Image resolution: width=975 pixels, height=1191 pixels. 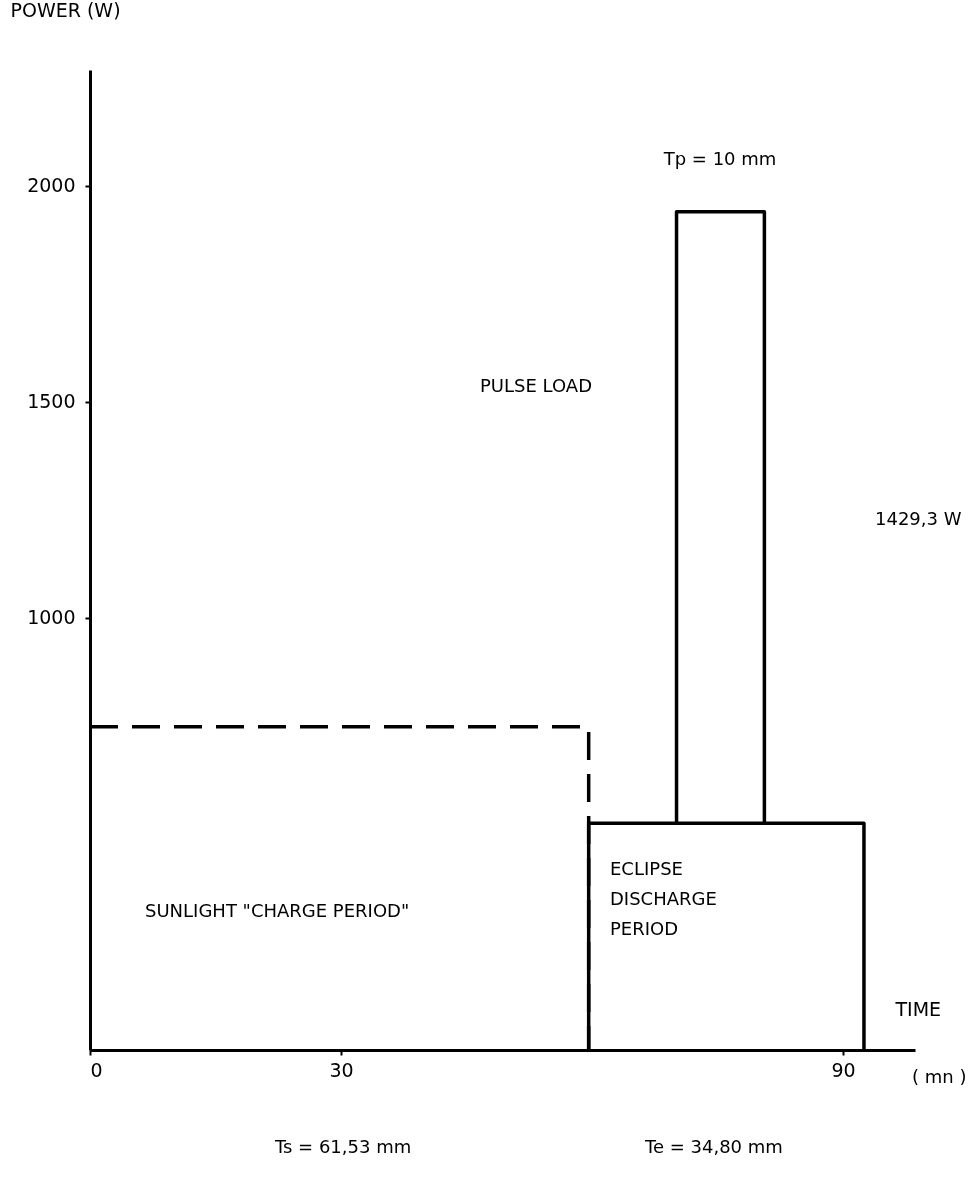 I want to click on y-tick-label: 2000, so click(x=51, y=185).